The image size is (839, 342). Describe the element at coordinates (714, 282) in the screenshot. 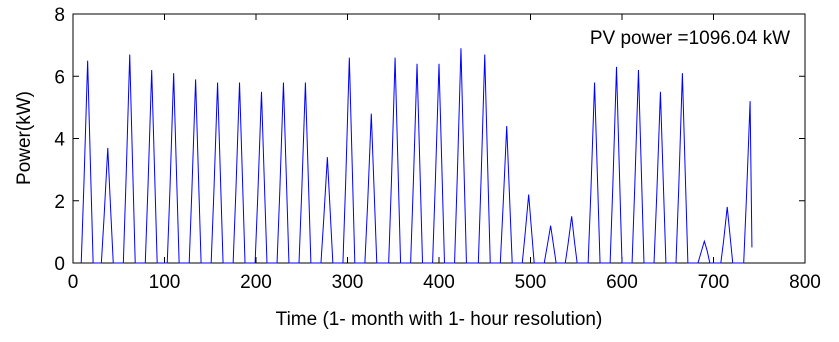

I see `x-tick-label: 700` at that location.